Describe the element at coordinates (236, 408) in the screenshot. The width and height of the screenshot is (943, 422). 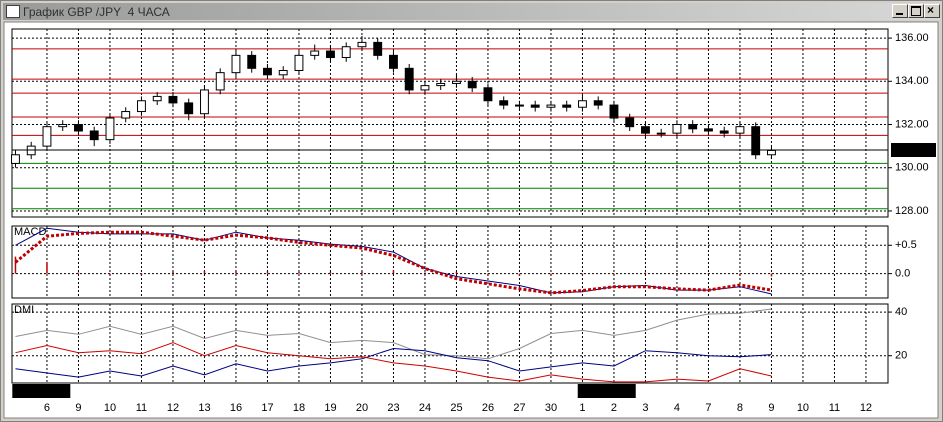
I see `x-tick-label: 16` at that location.